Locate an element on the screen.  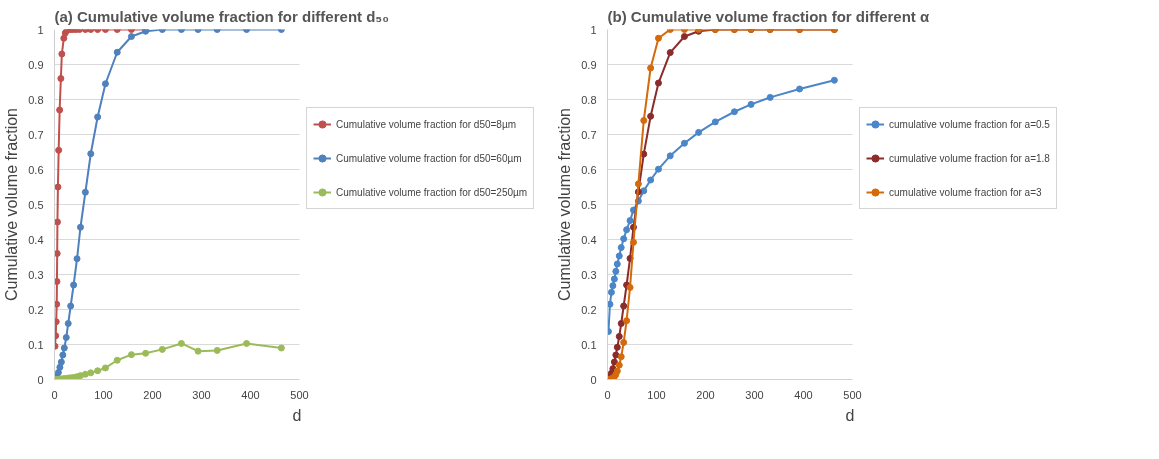
legend-label: Cumulative volume fraction for d50=250µm is located at coordinates (432, 192).